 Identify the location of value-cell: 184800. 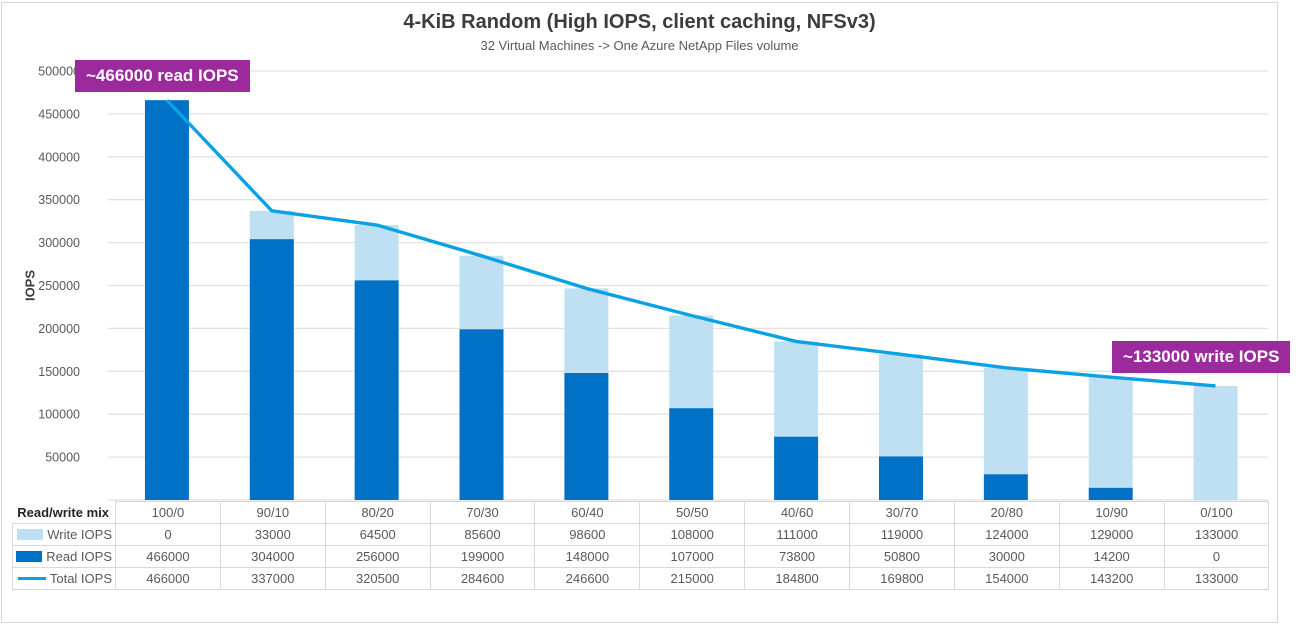
(797, 578).